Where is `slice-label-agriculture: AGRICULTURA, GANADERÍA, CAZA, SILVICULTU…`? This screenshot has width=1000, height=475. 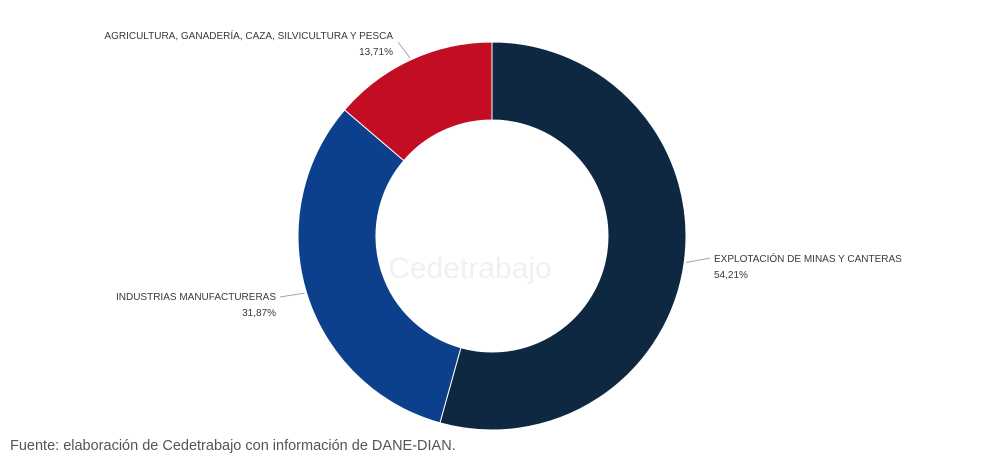 slice-label-agriculture: AGRICULTURA, GANADERÍA, CAZA, SILVICULTU… is located at coordinates (248, 35).